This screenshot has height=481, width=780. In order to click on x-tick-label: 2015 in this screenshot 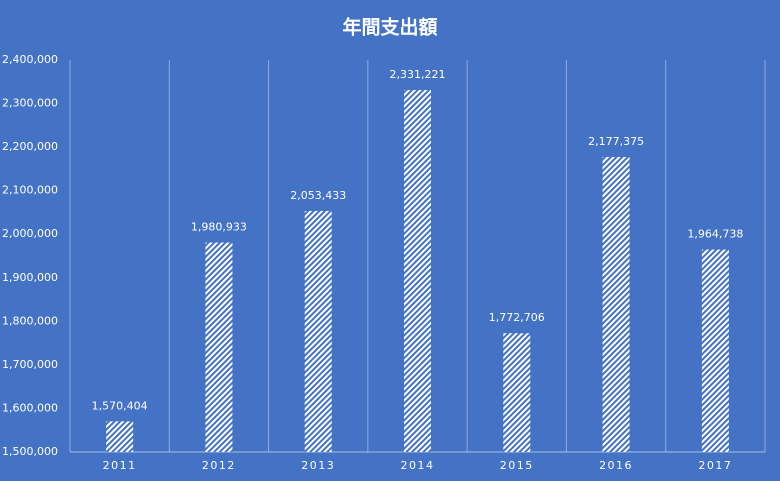, I will do `click(517, 465)`.